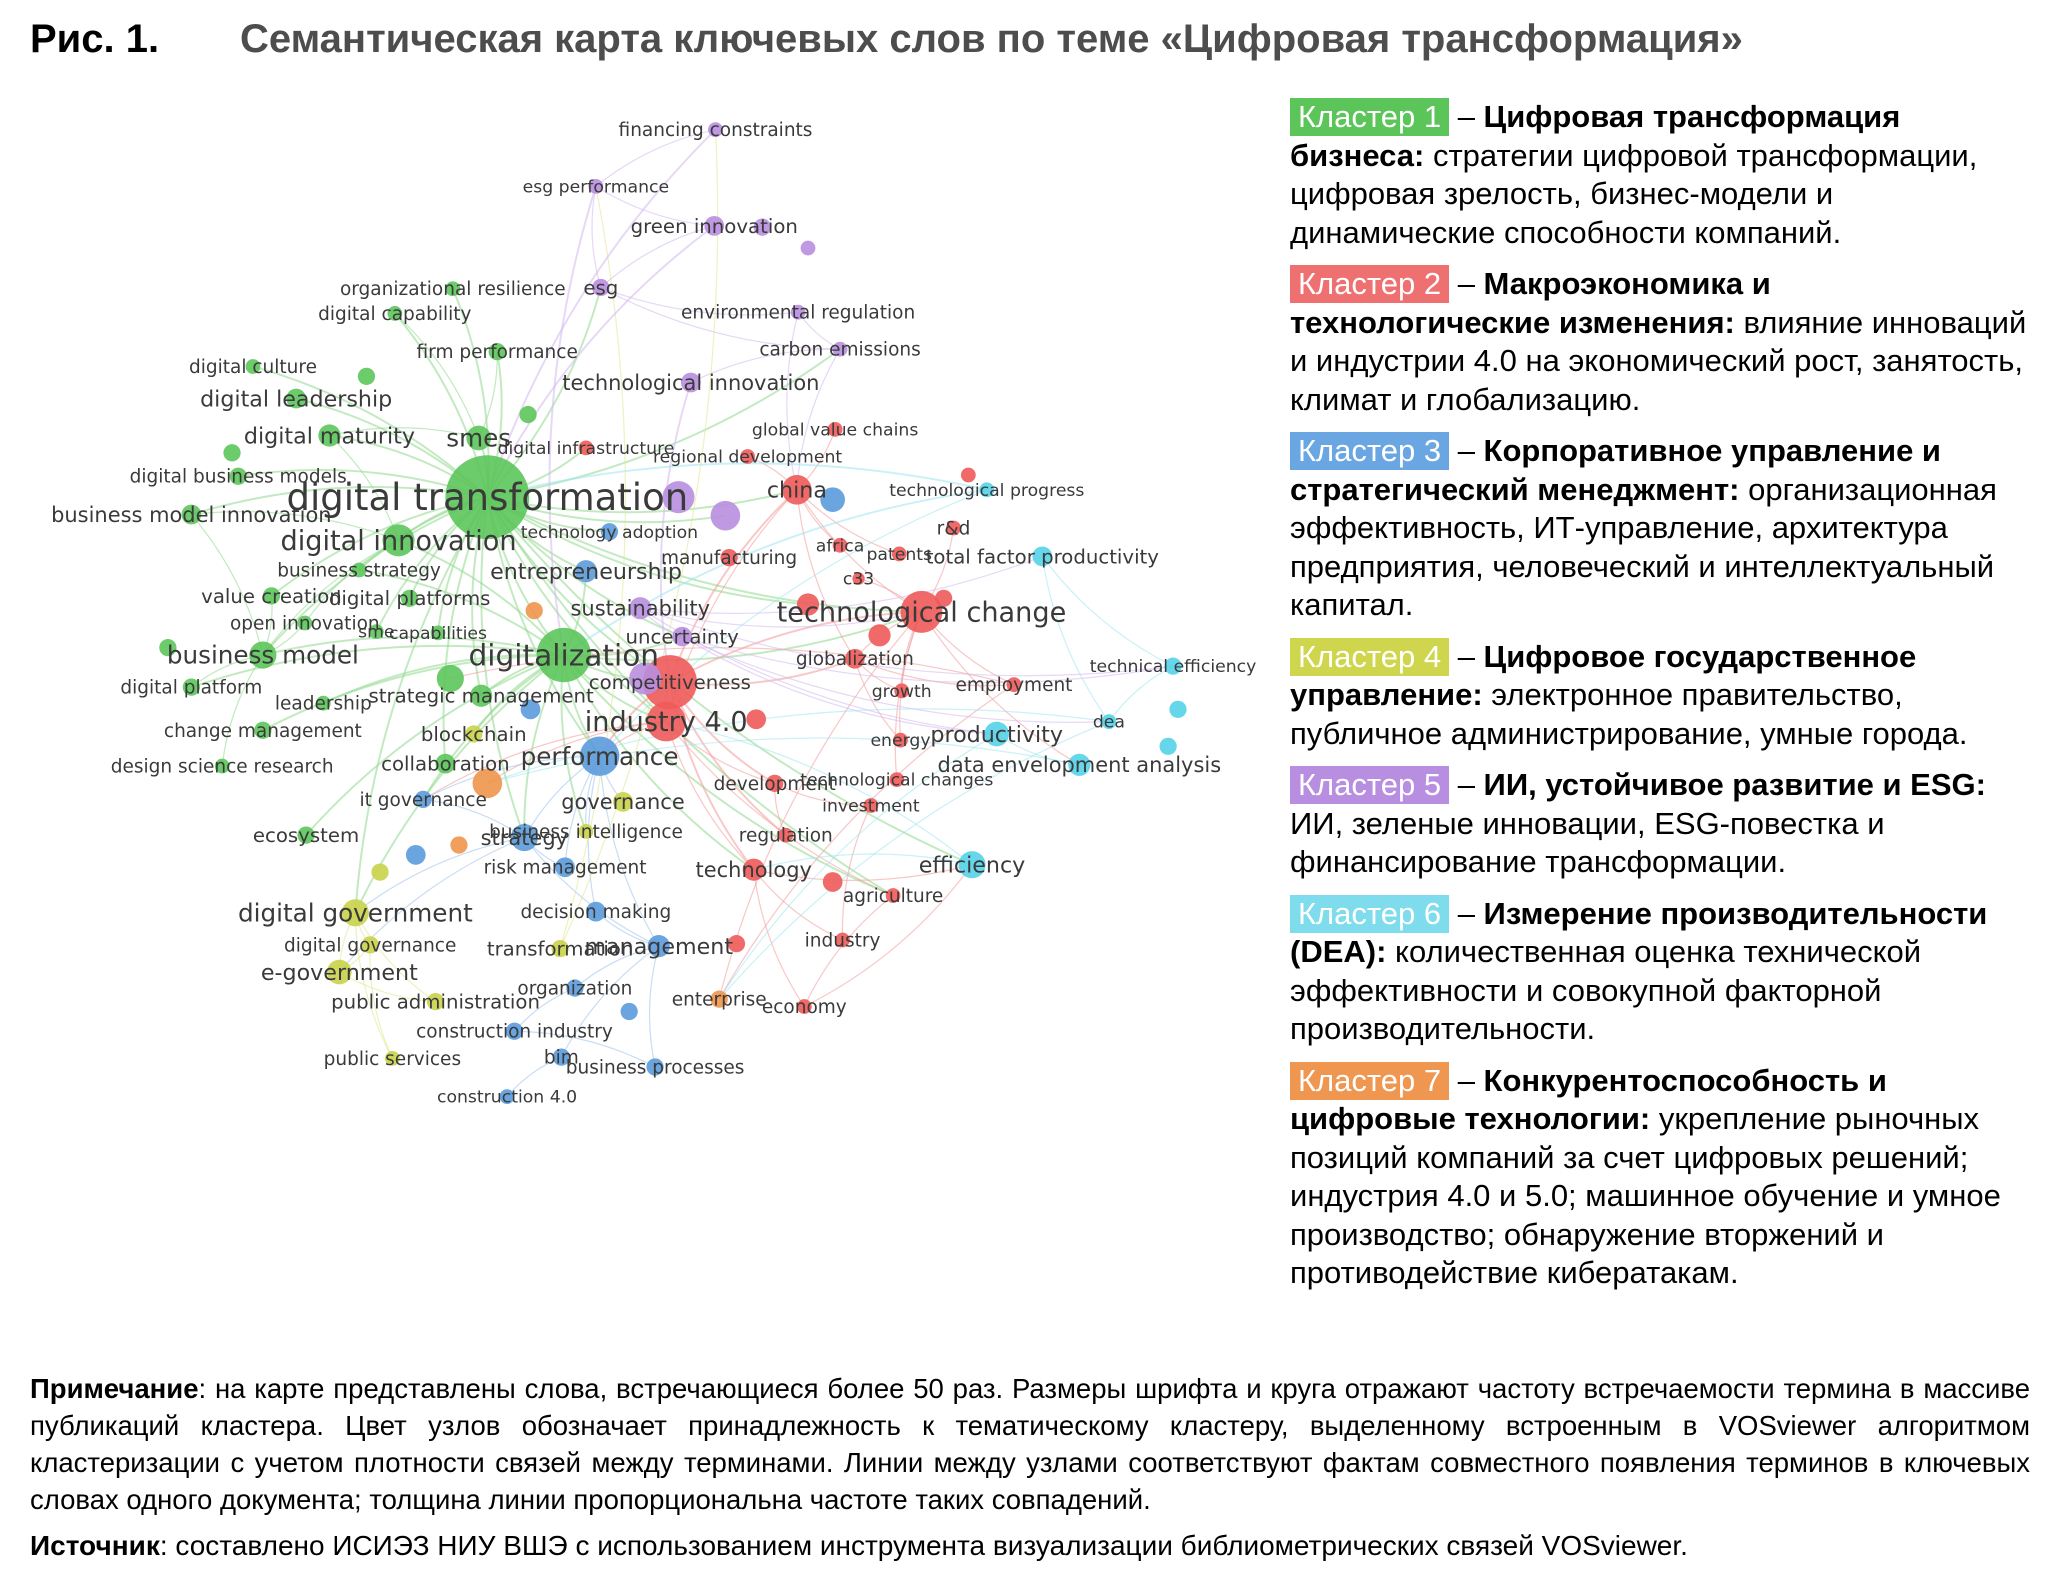  I want to click on keyword-label: technological innovation, so click(690, 383).